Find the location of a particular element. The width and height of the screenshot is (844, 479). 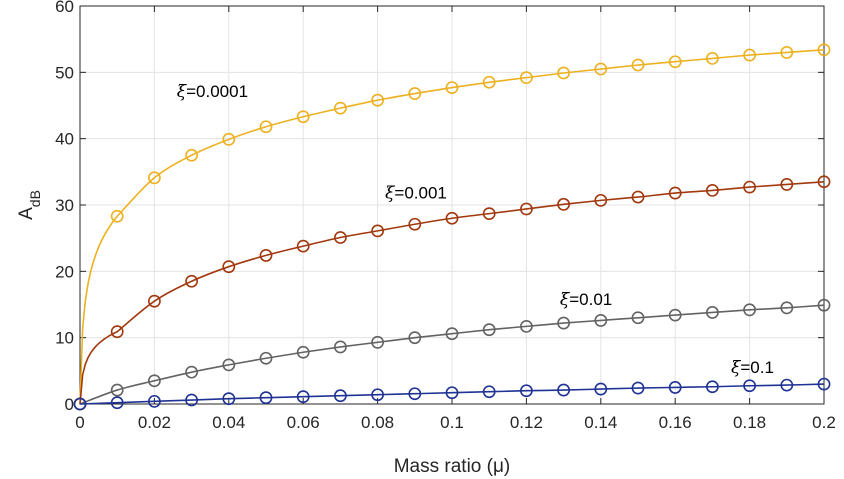

curve-label: ξ=0.0001 is located at coordinates (212, 92).